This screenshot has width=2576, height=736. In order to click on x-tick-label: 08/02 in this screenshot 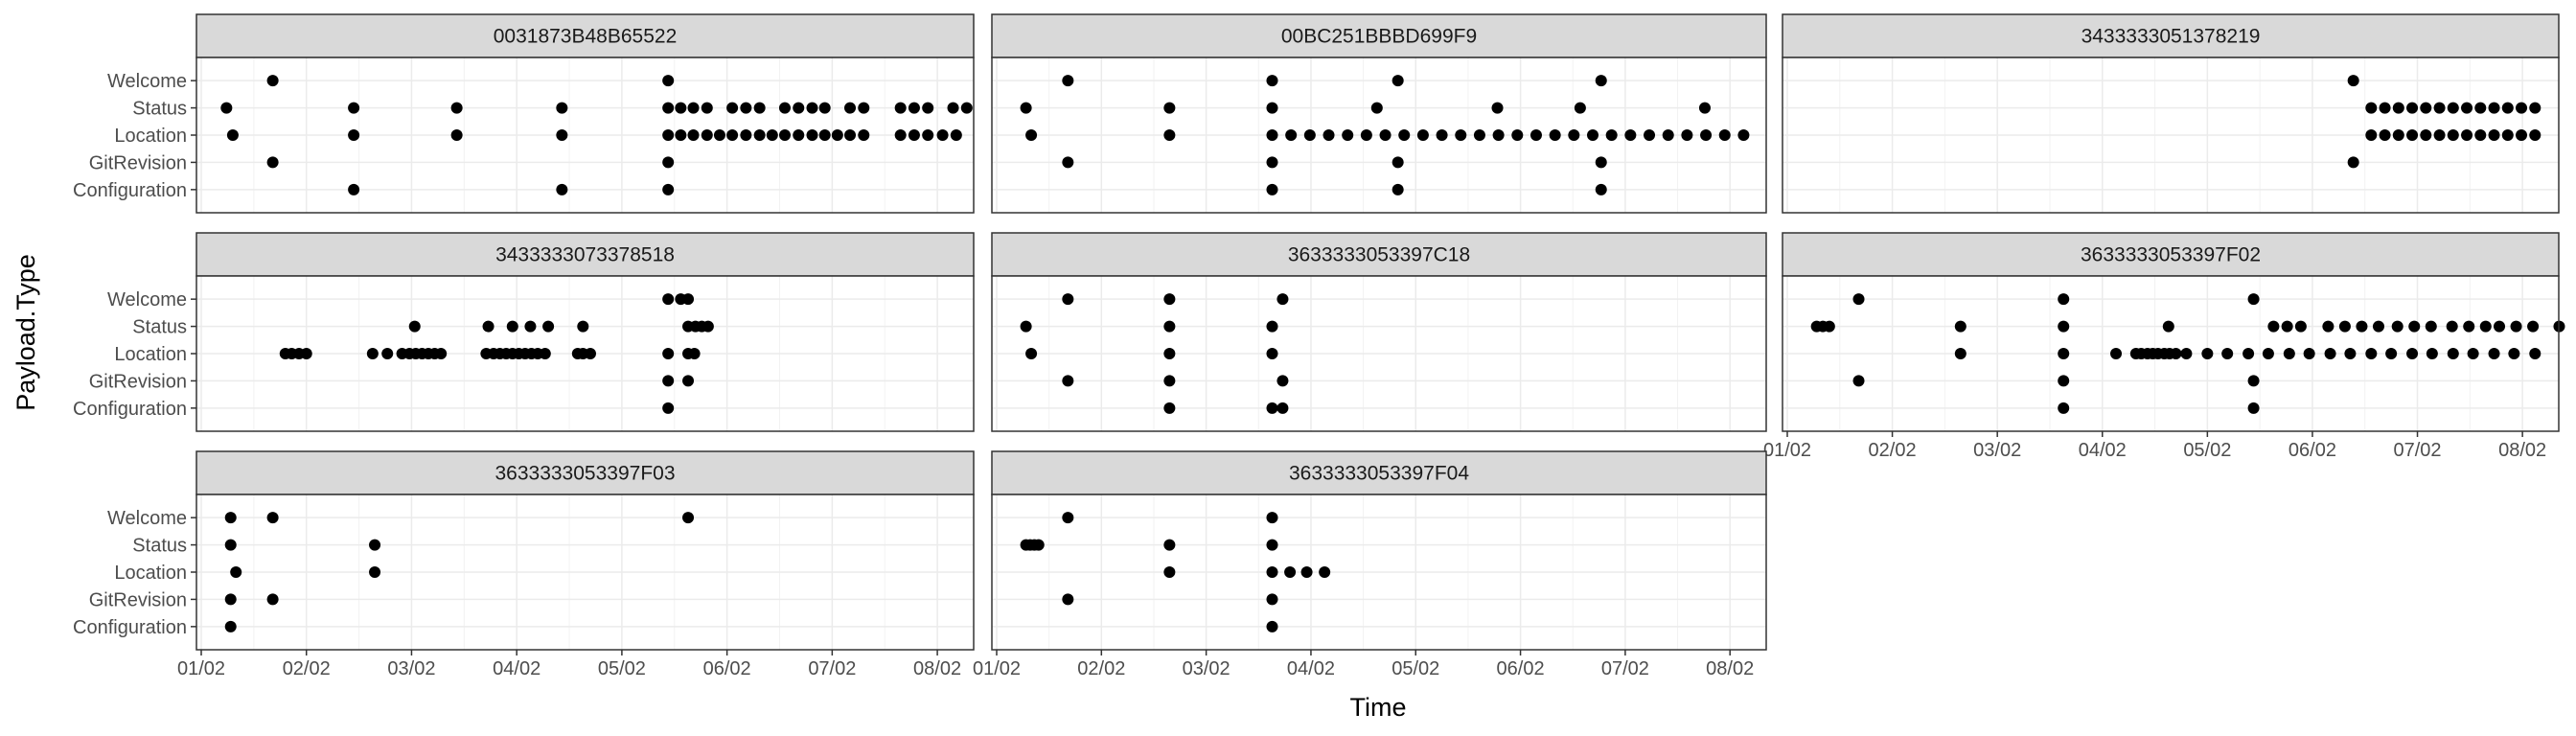, I will do `click(2522, 450)`.